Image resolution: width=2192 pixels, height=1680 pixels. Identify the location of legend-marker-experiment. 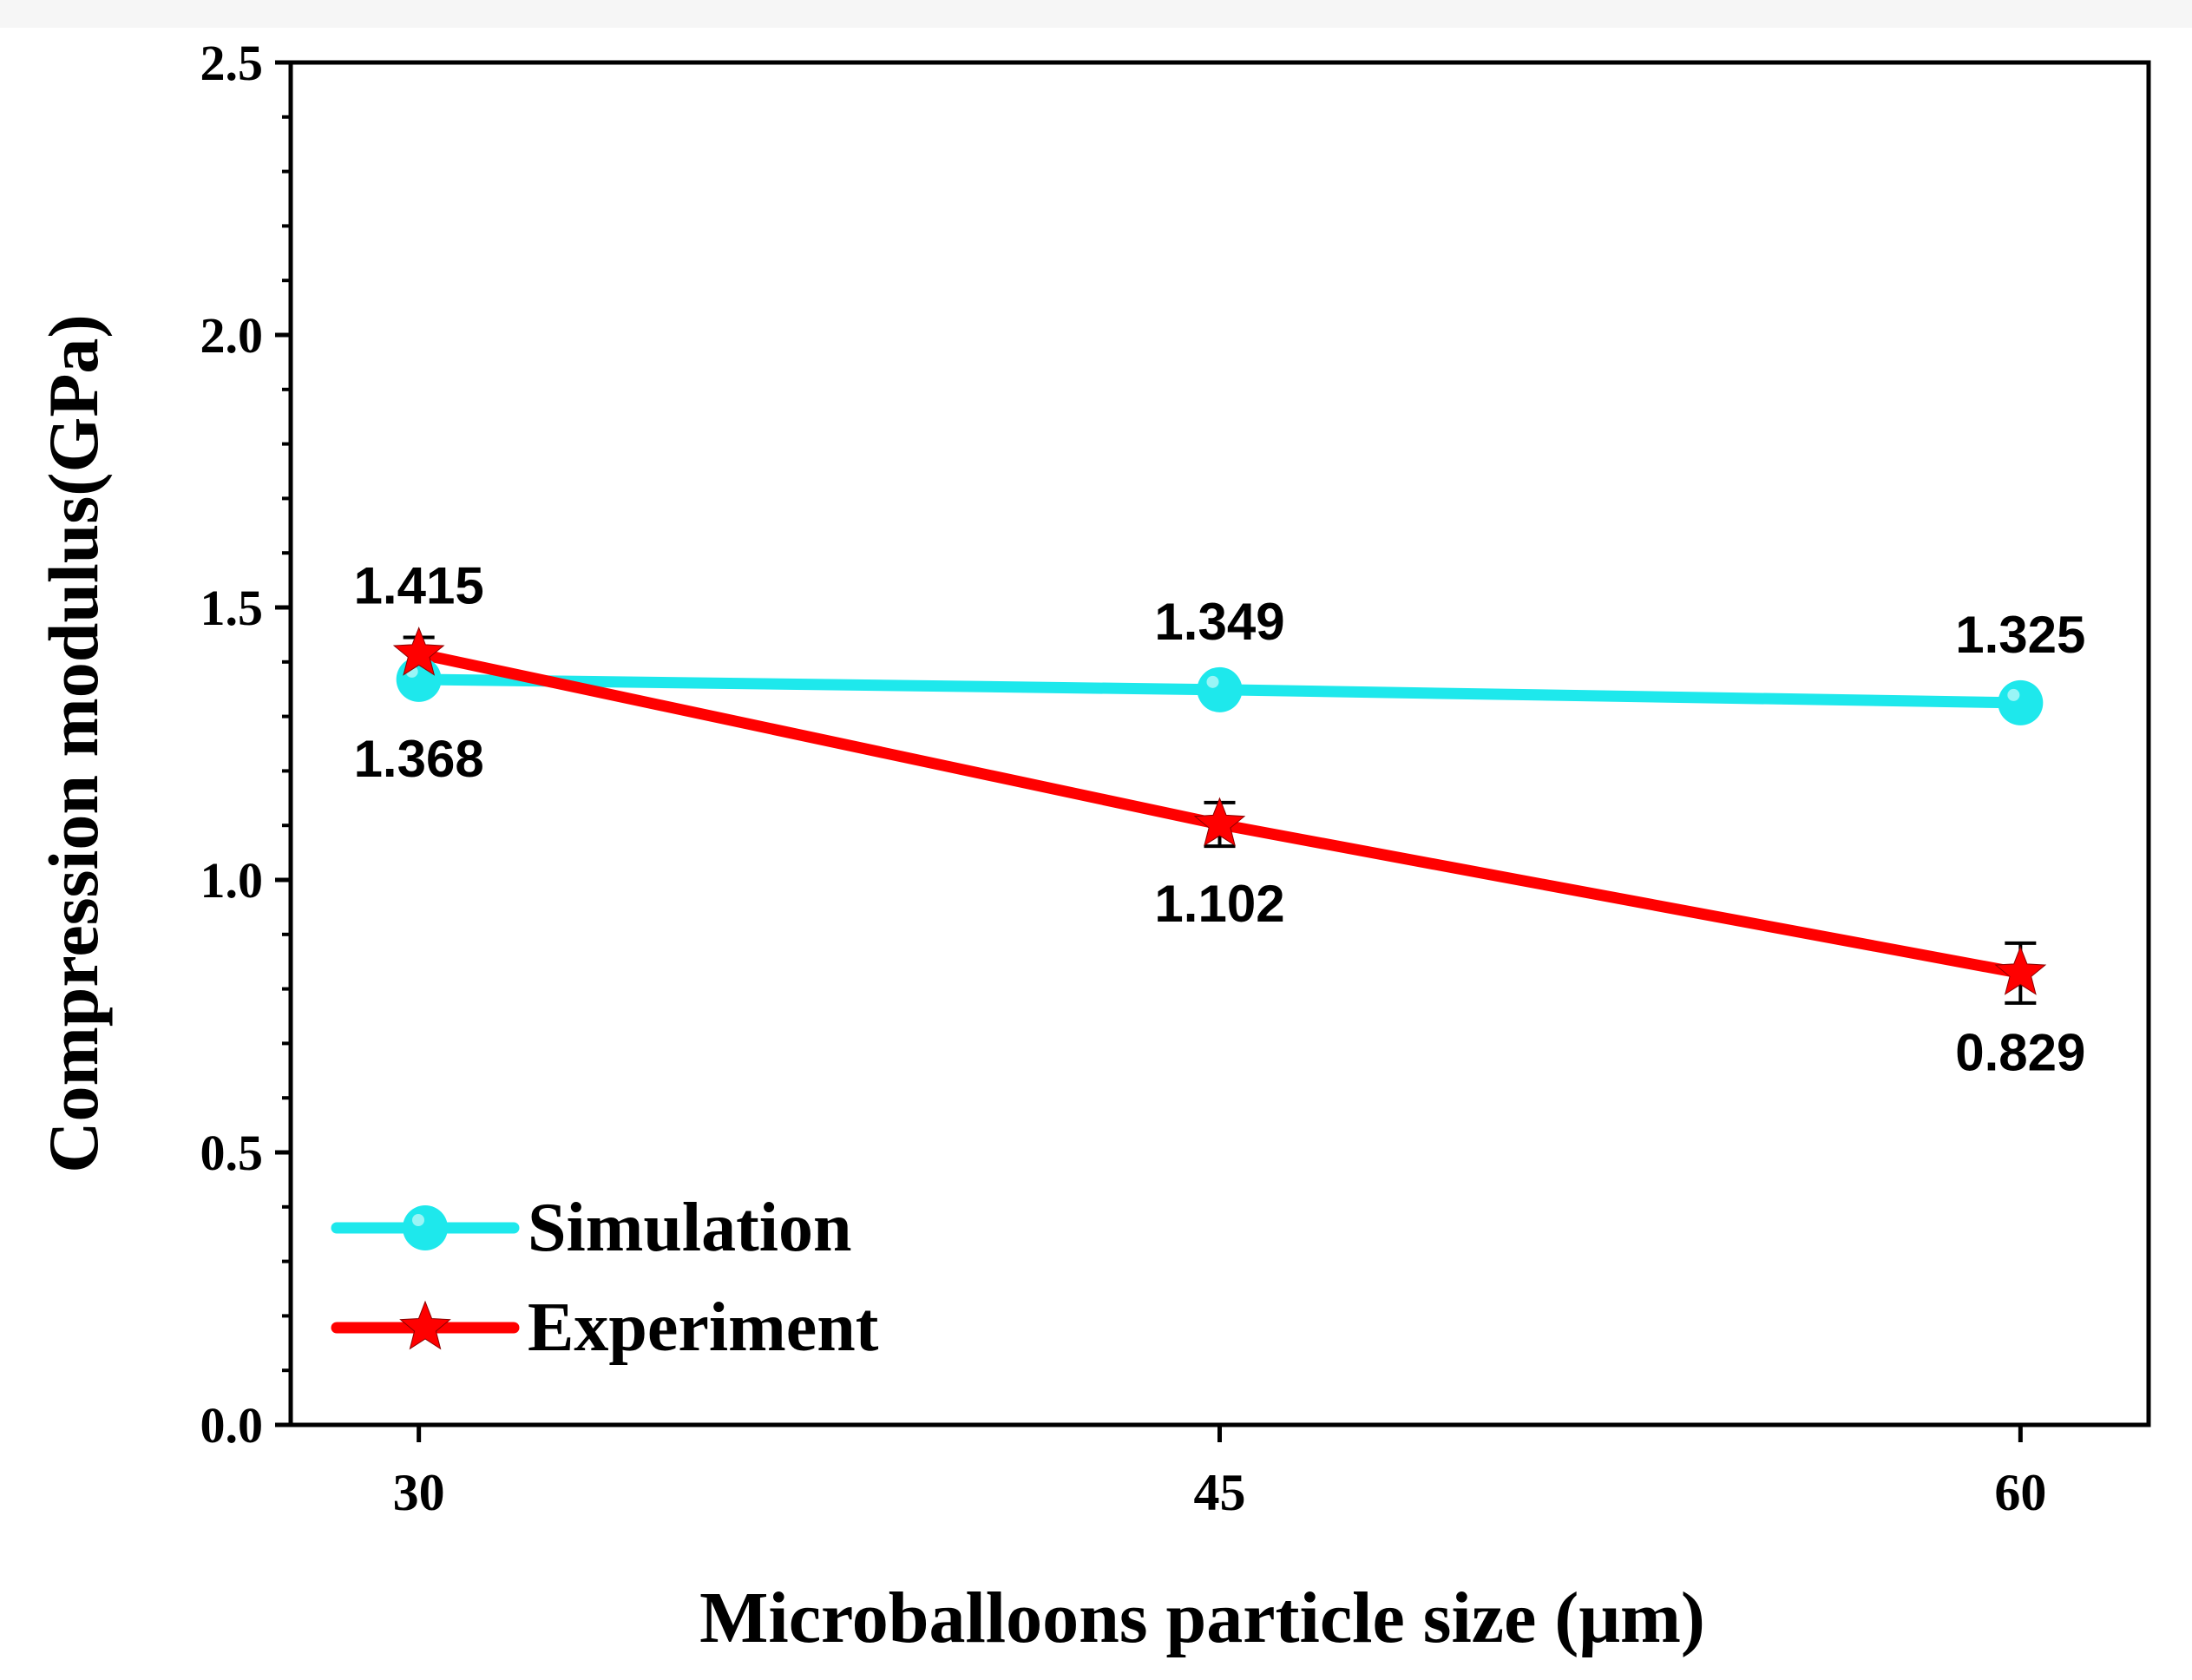
(425, 1325).